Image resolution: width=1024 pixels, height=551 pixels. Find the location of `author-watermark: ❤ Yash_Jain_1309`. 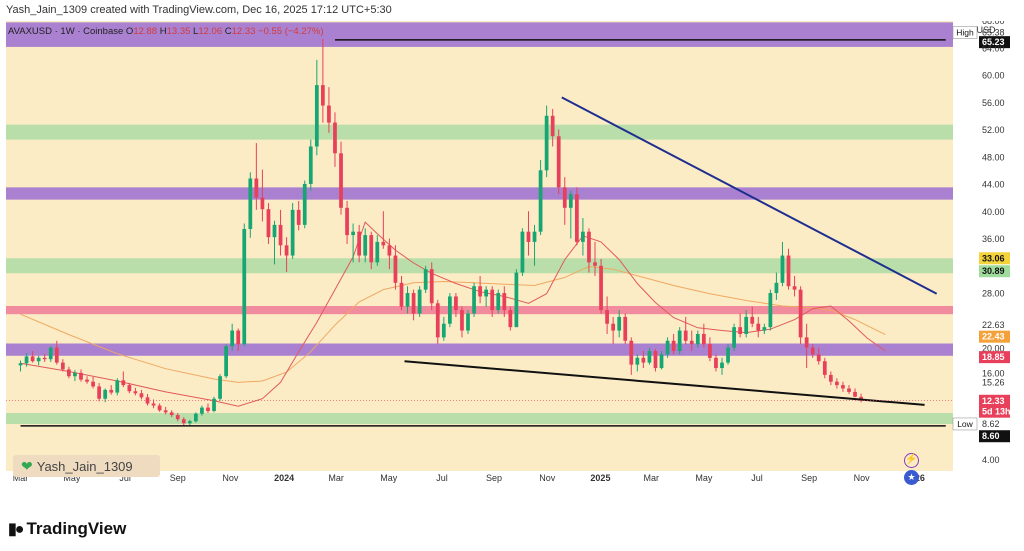

author-watermark: ❤ Yash_Jain_1309 is located at coordinates (86, 466).